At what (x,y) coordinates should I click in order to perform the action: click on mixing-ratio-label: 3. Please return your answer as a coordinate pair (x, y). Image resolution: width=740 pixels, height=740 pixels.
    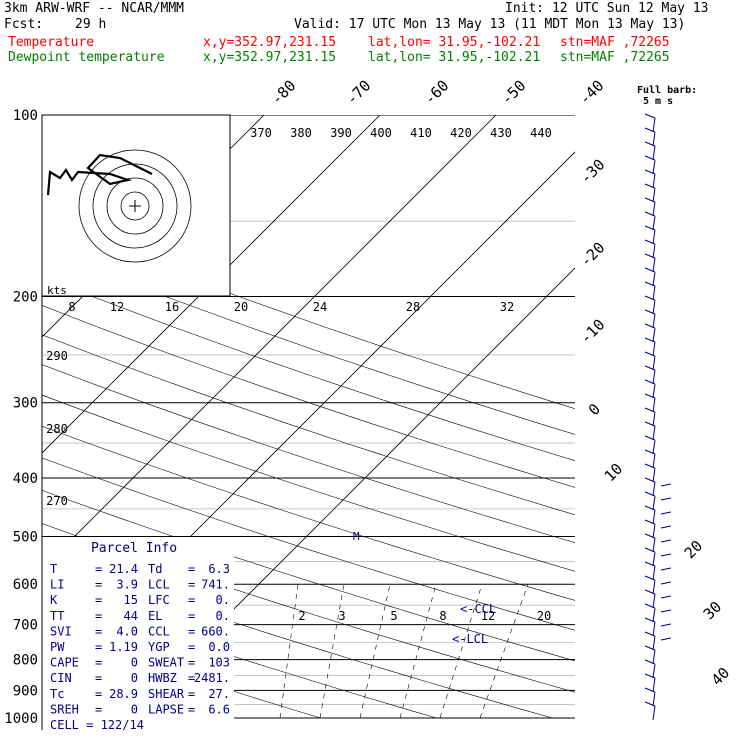
    Looking at the image, I should click on (341, 616).